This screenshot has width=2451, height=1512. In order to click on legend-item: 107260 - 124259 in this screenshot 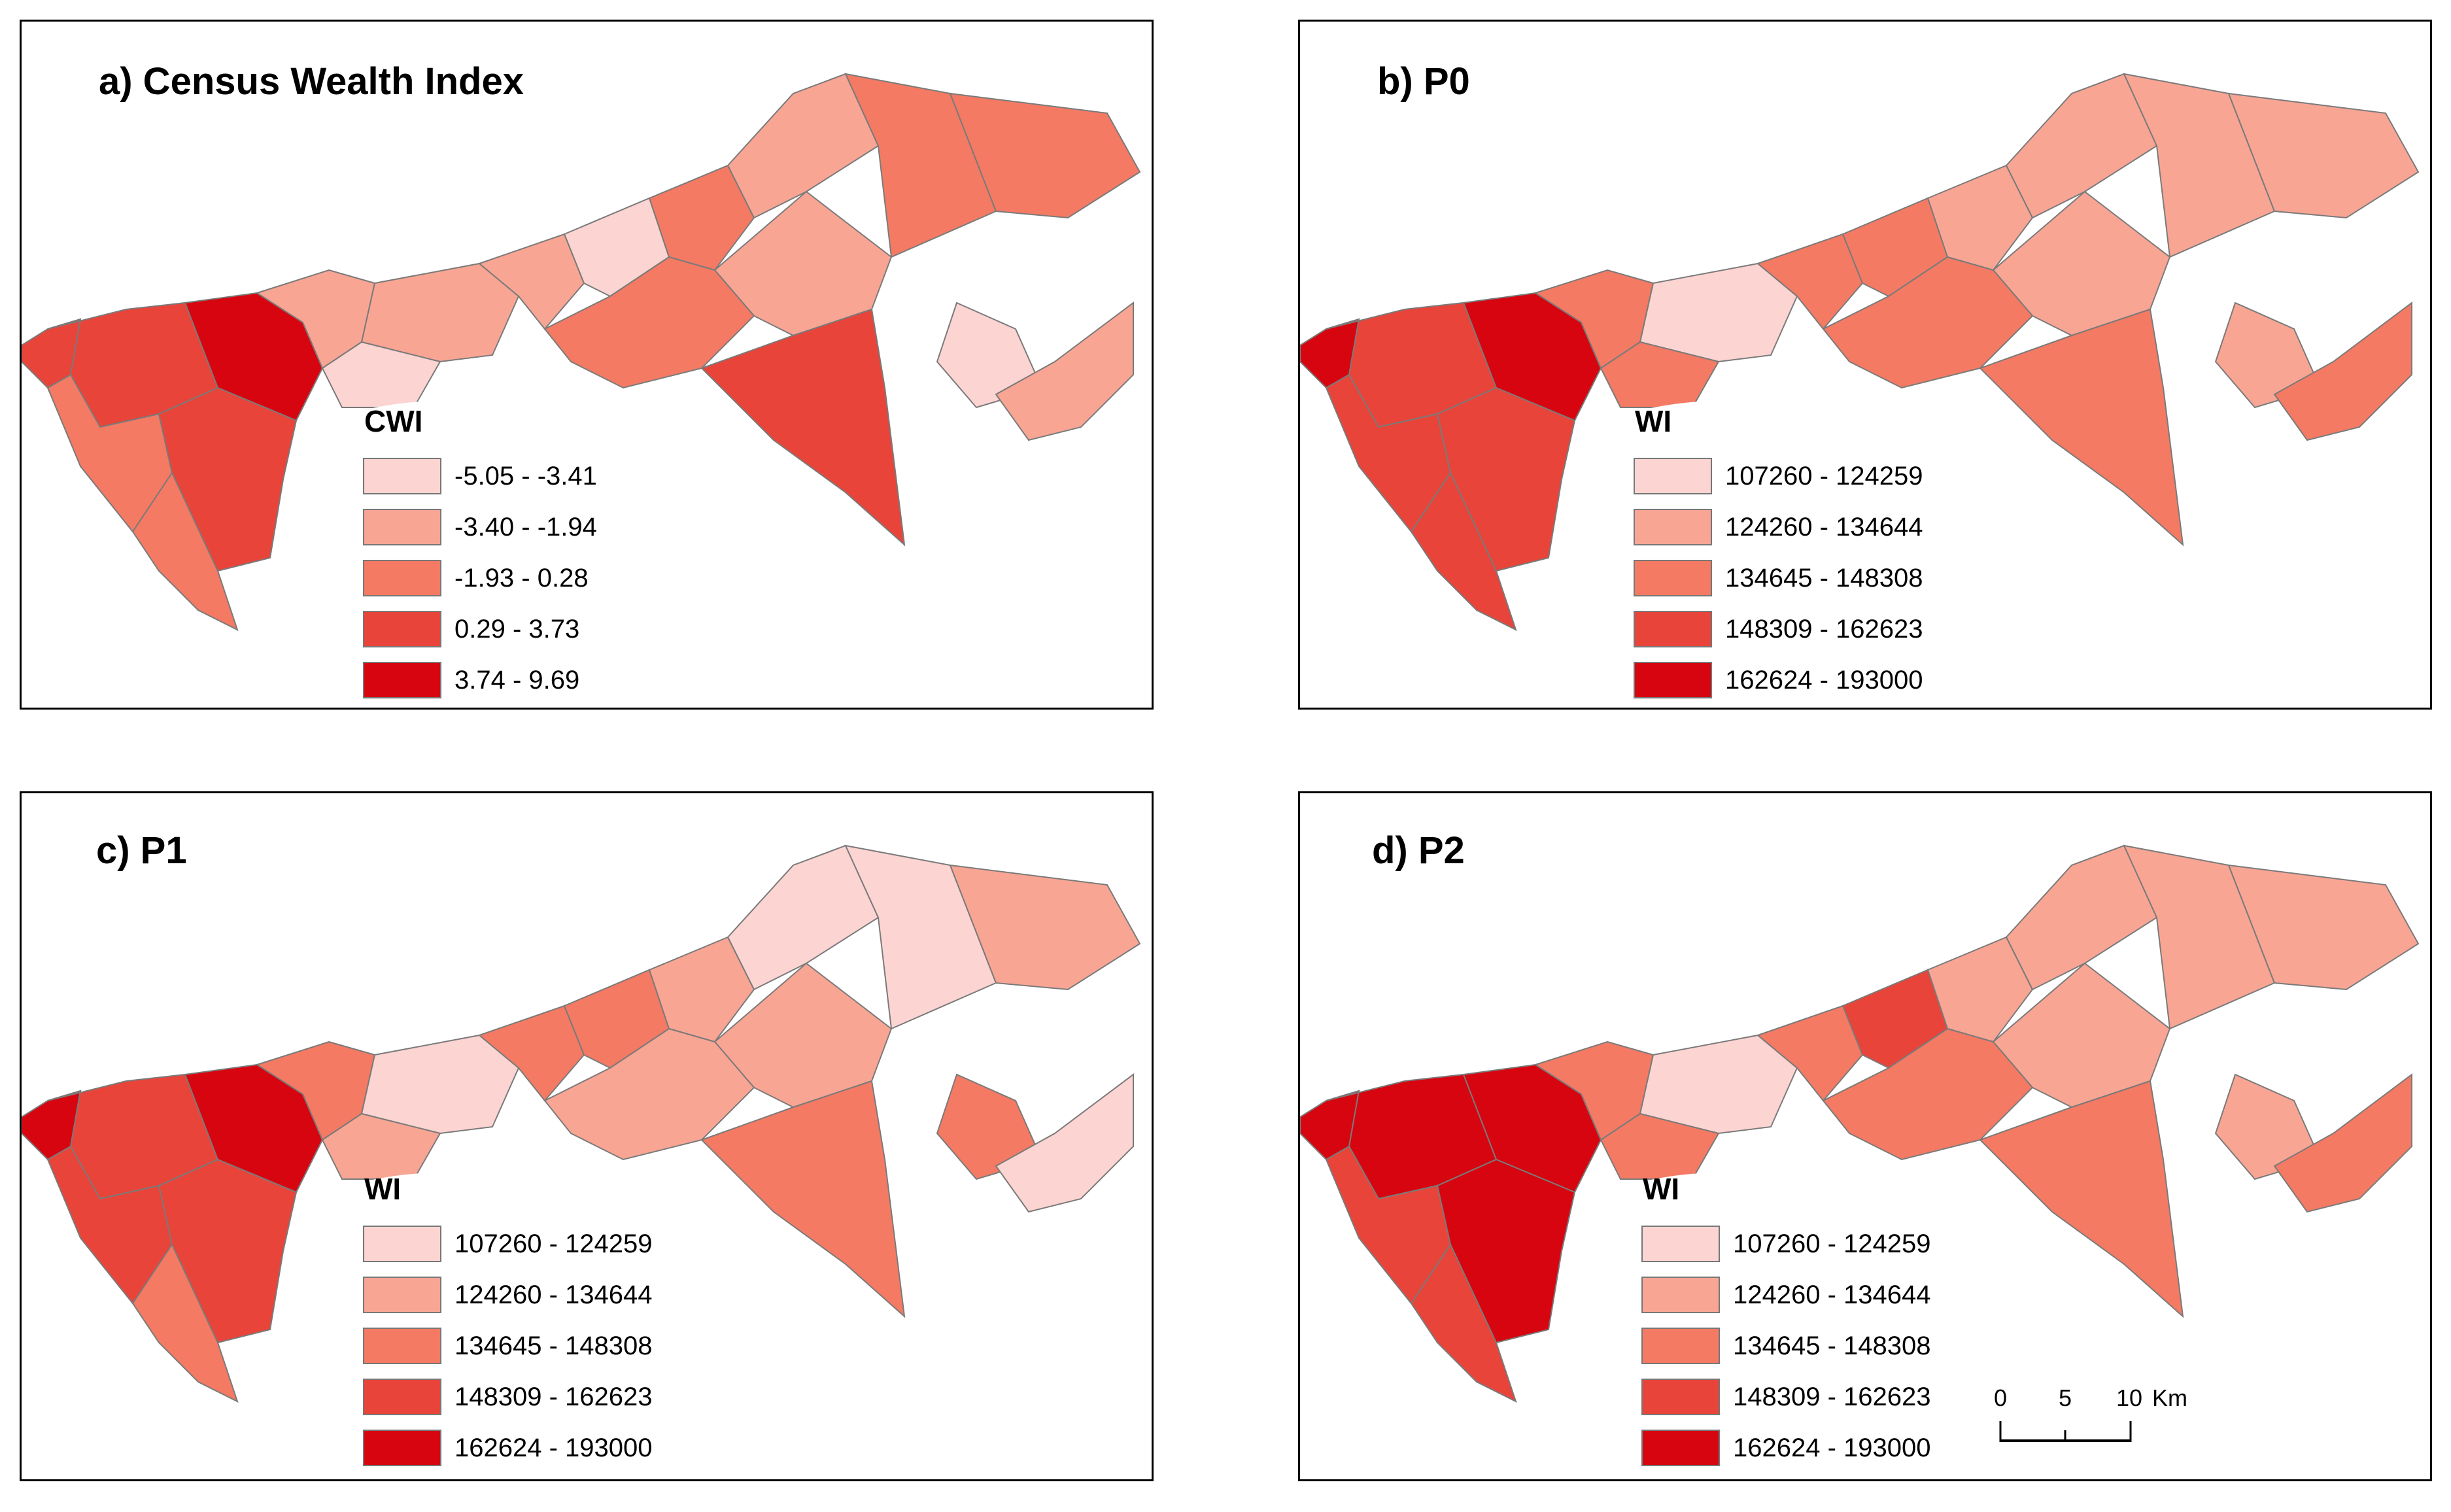, I will do `click(1786, 1243)`.